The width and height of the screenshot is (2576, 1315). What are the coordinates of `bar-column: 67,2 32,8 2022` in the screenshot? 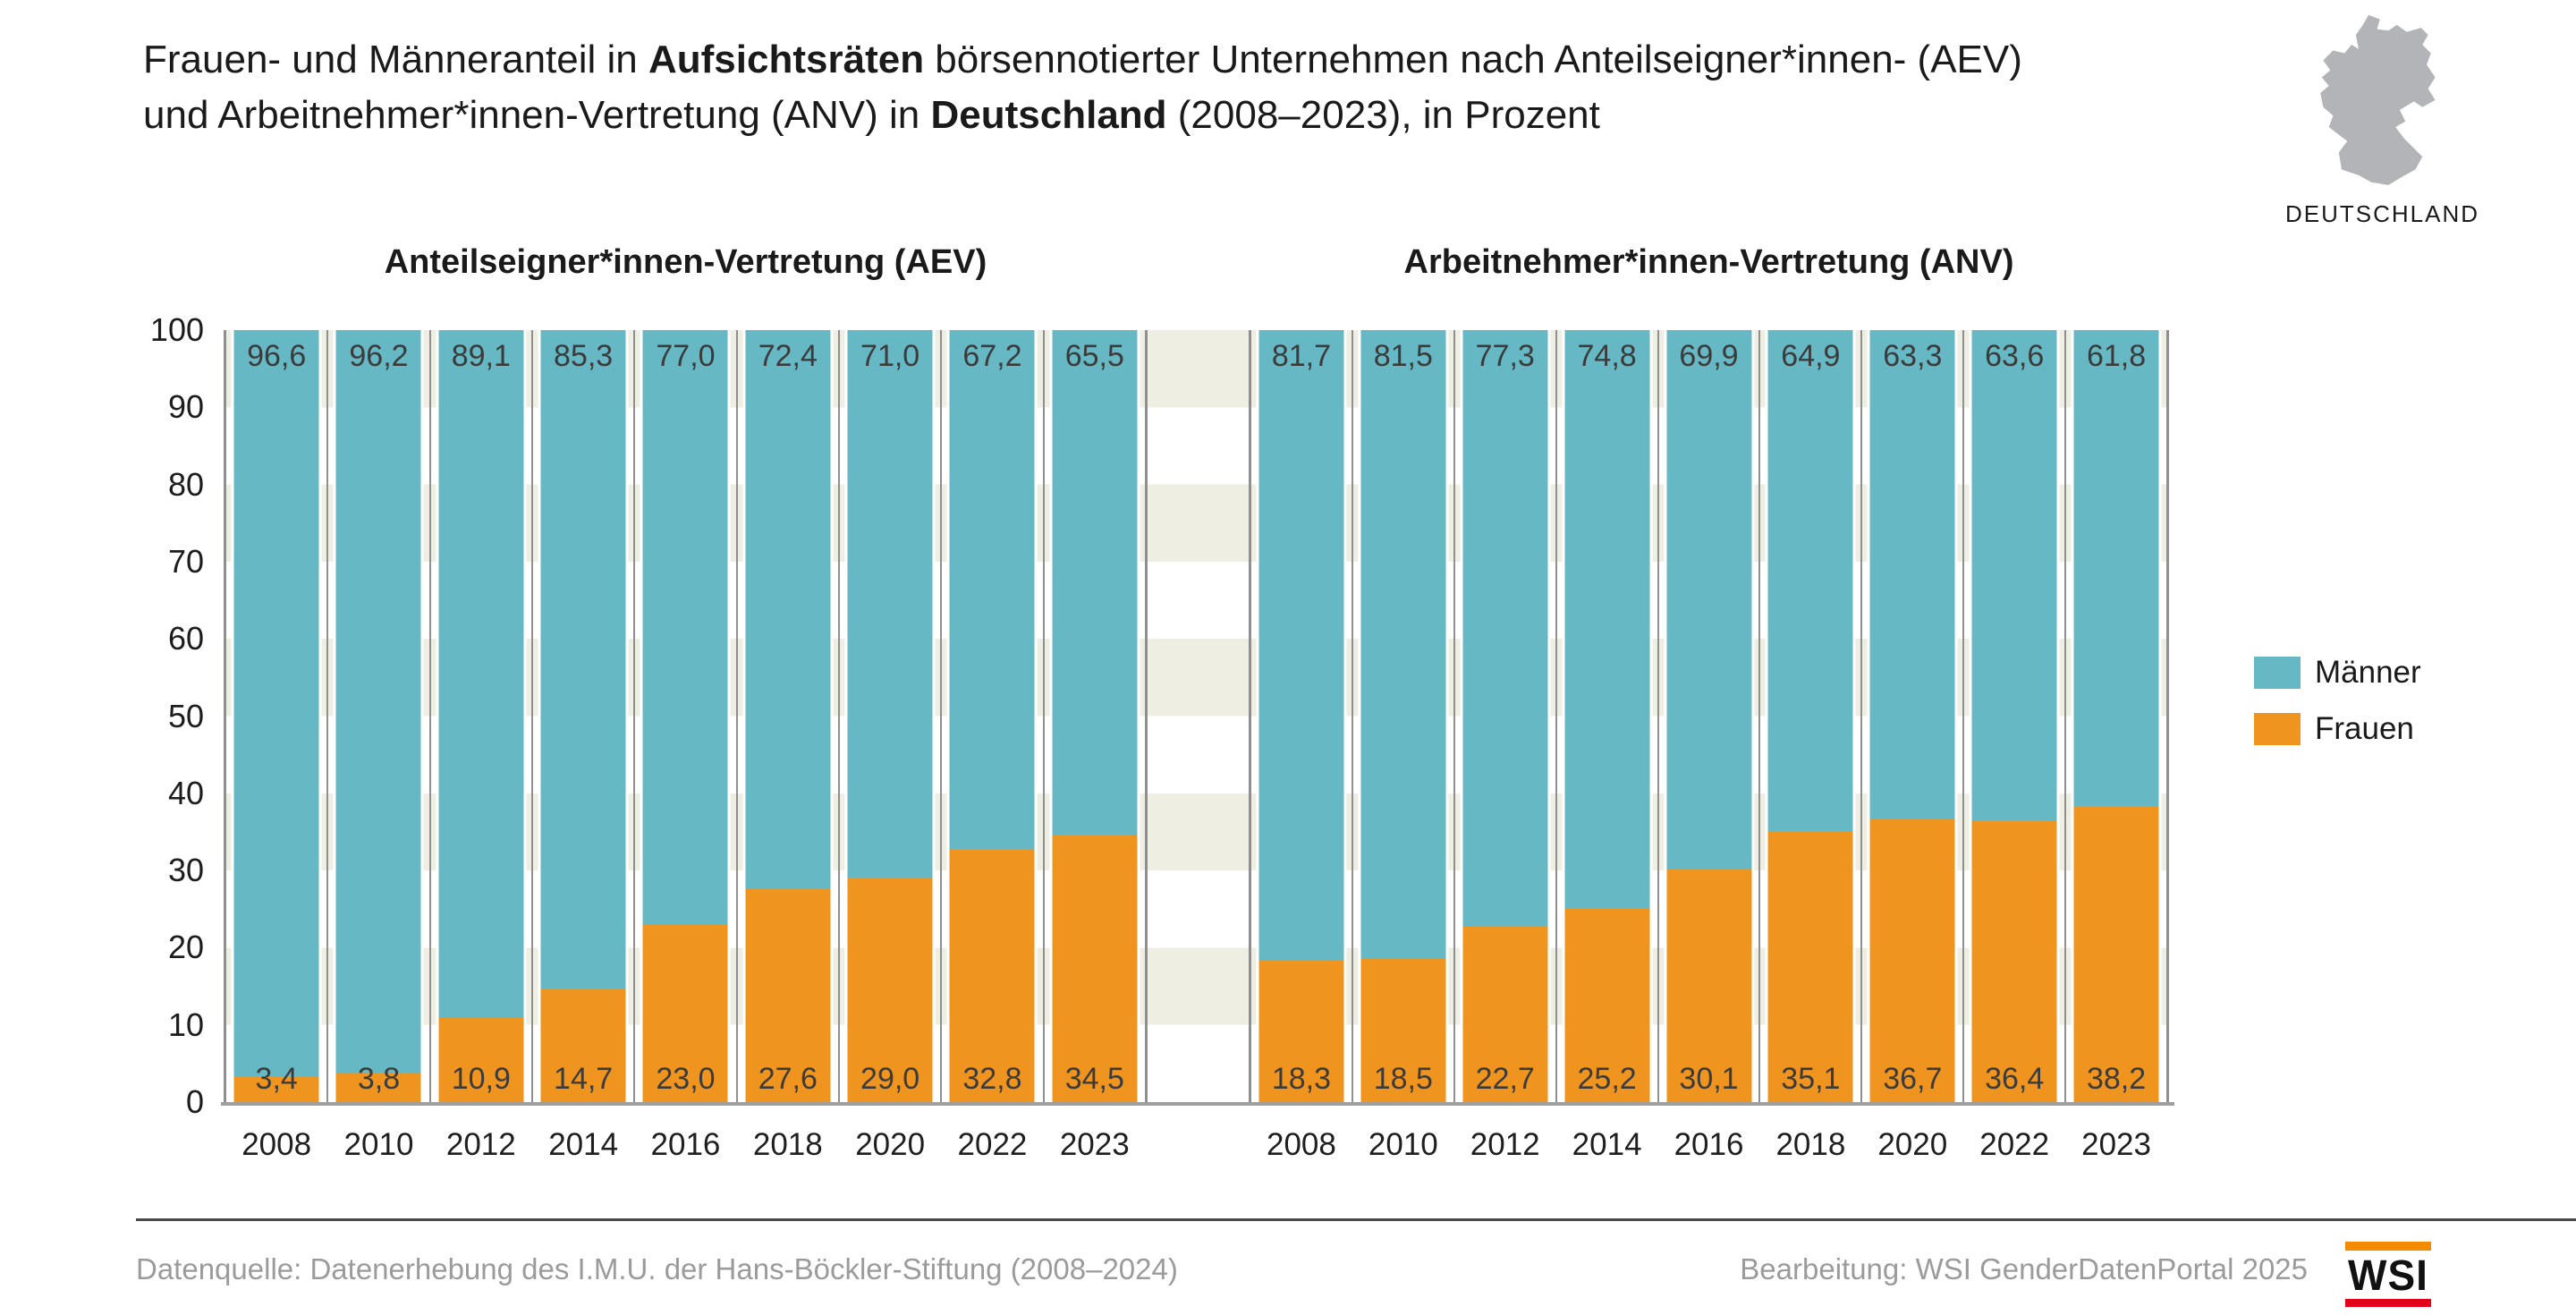 It's located at (993, 746).